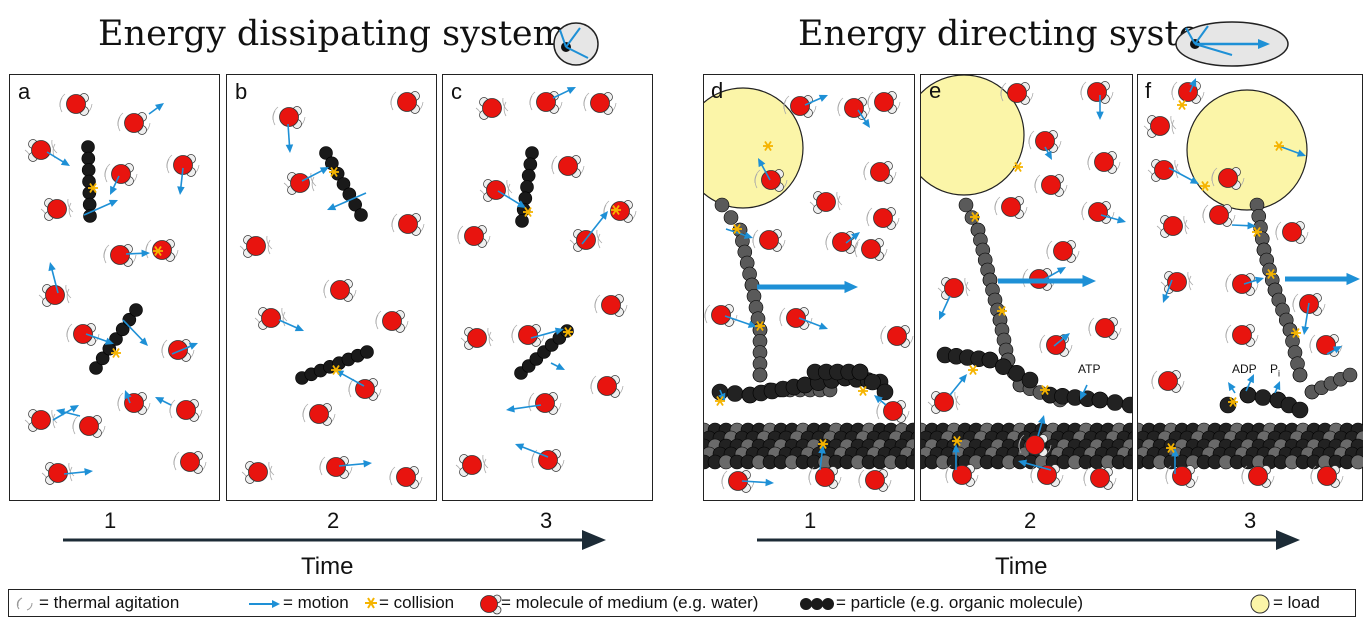 This screenshot has width=1363, height=621. What do you see at coordinates (1279, 373) in the screenshot?
I see `pi-subscript: i` at bounding box center [1279, 373].